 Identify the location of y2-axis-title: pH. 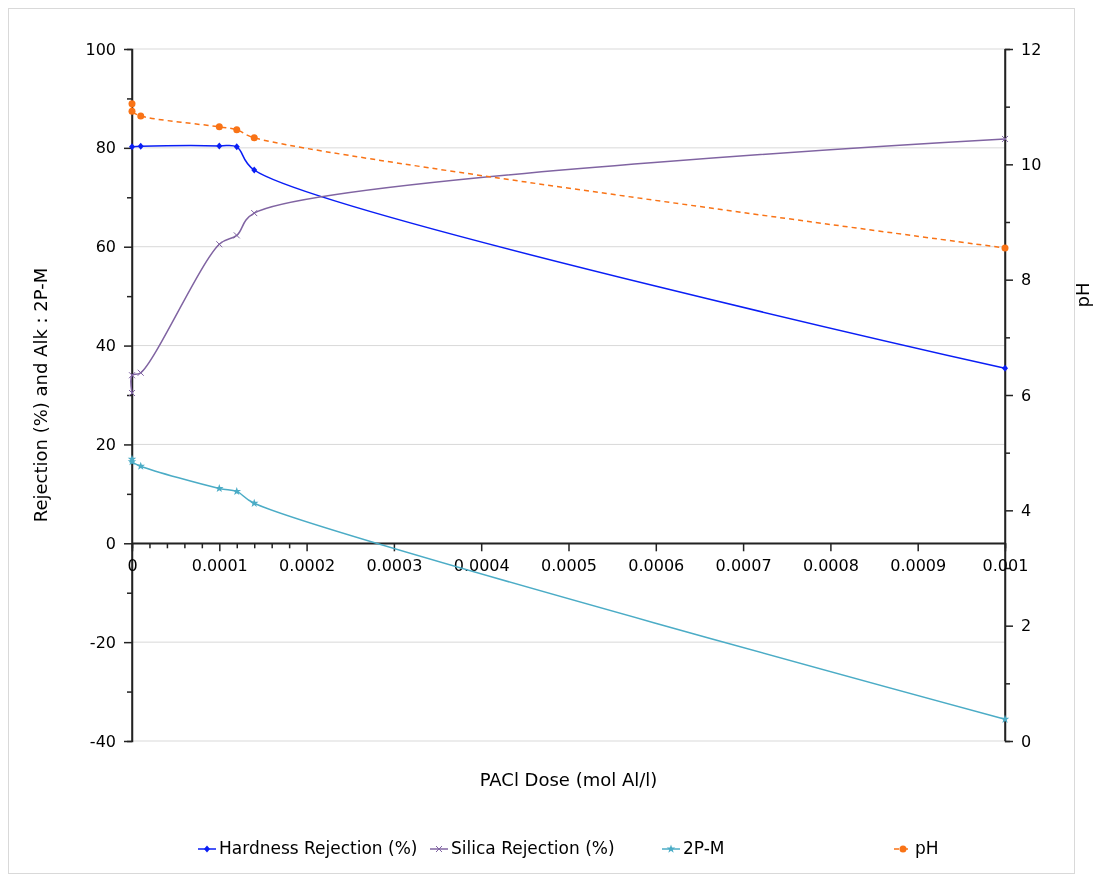
(1082, 295).